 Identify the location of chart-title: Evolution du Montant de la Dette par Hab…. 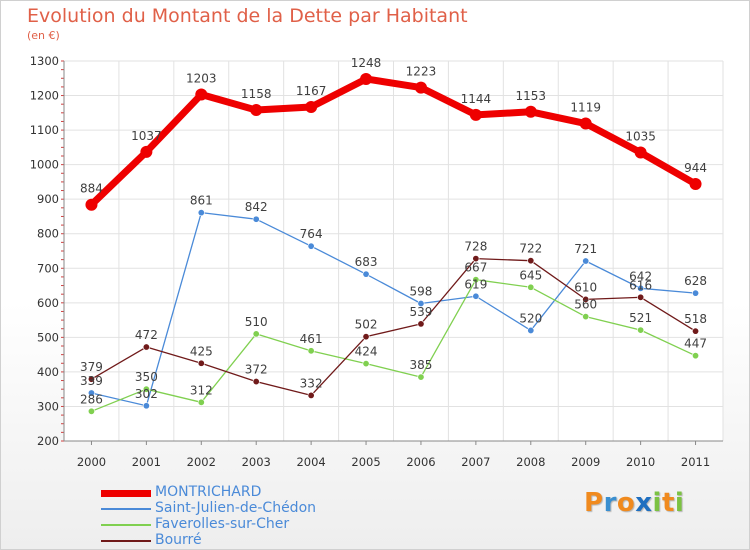
(247, 16).